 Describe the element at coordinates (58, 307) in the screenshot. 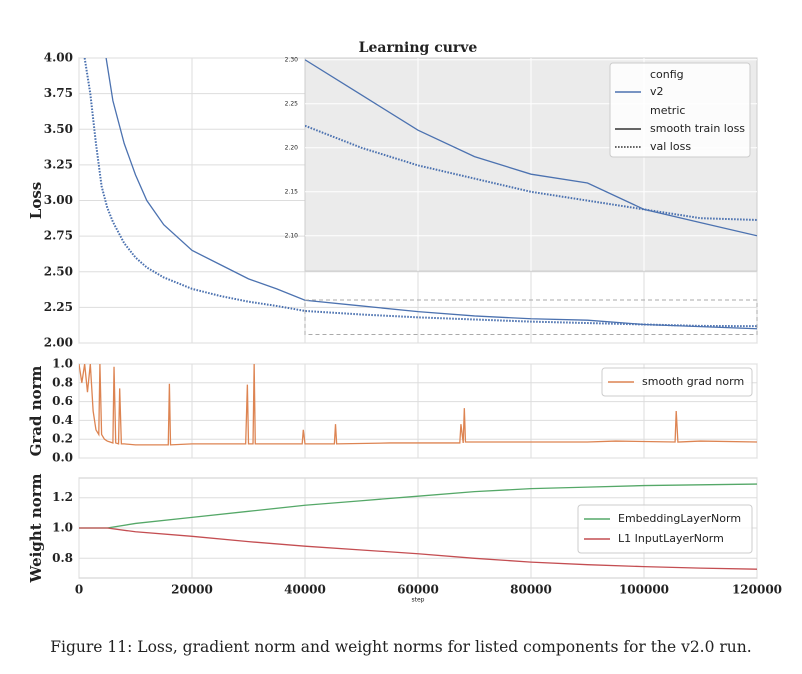

I see `y-tick-label: 2.25` at that location.